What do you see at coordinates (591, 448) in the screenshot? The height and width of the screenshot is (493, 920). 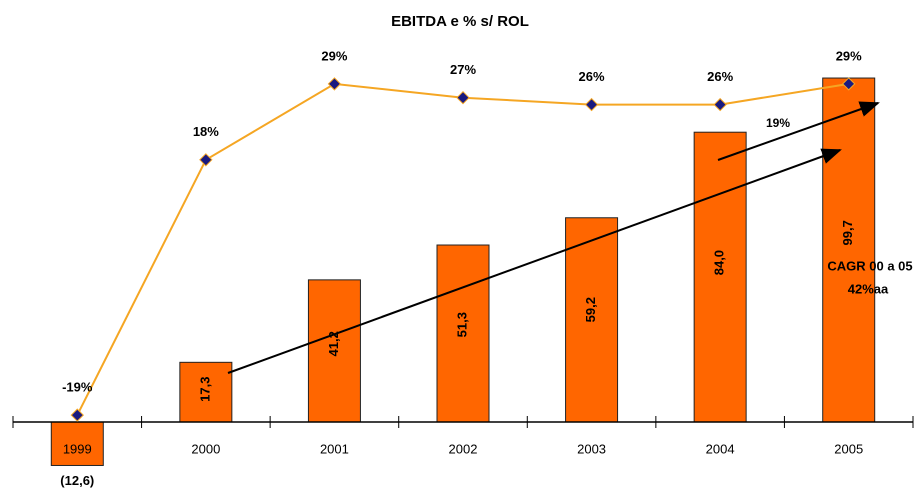 I see `x-tick-label: 2003` at bounding box center [591, 448].